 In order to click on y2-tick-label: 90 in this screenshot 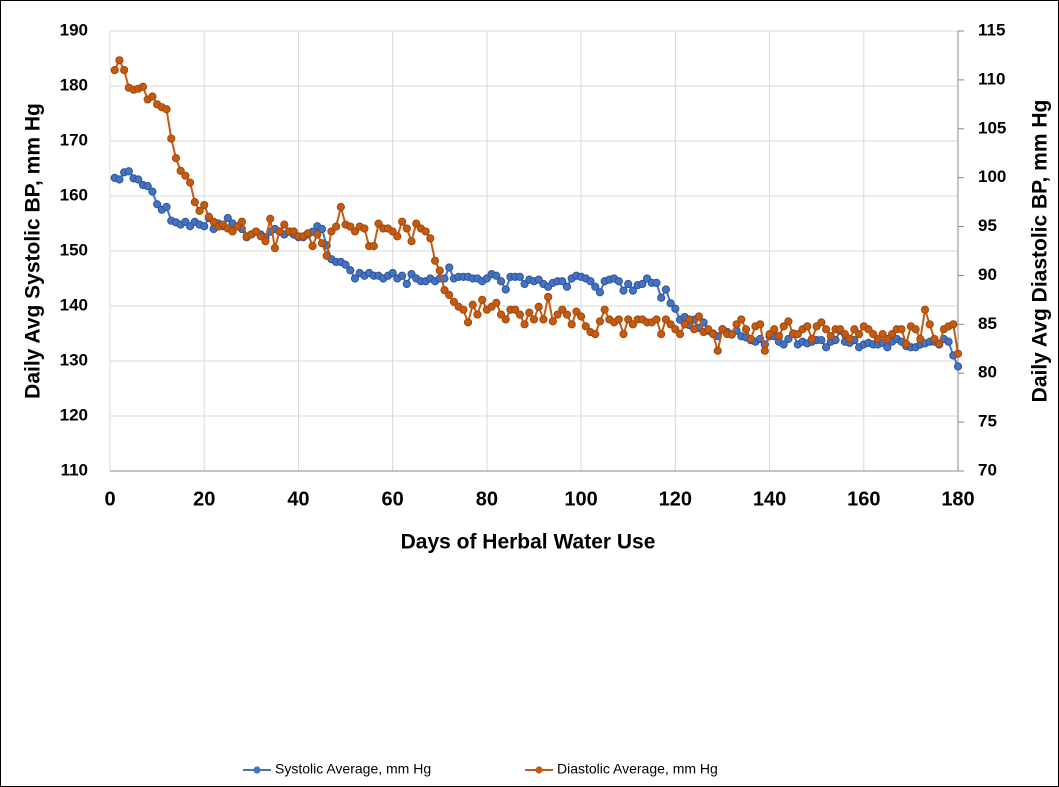, I will do `click(987, 274)`.